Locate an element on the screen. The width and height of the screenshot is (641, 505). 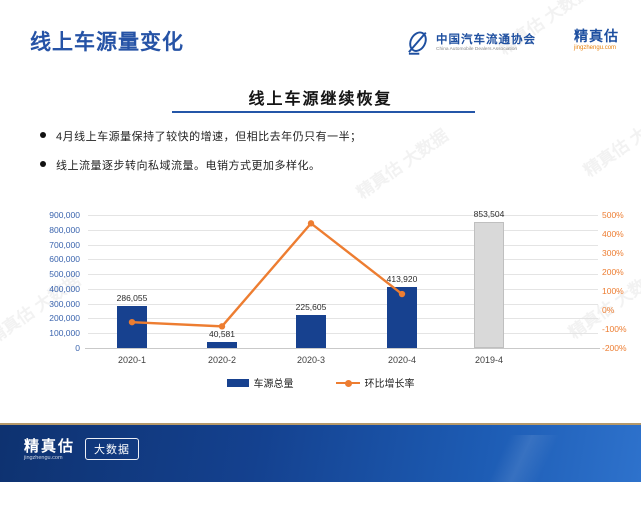
brand-logo: 精真估 jingzhengu.com is located at coordinates (596, 40).